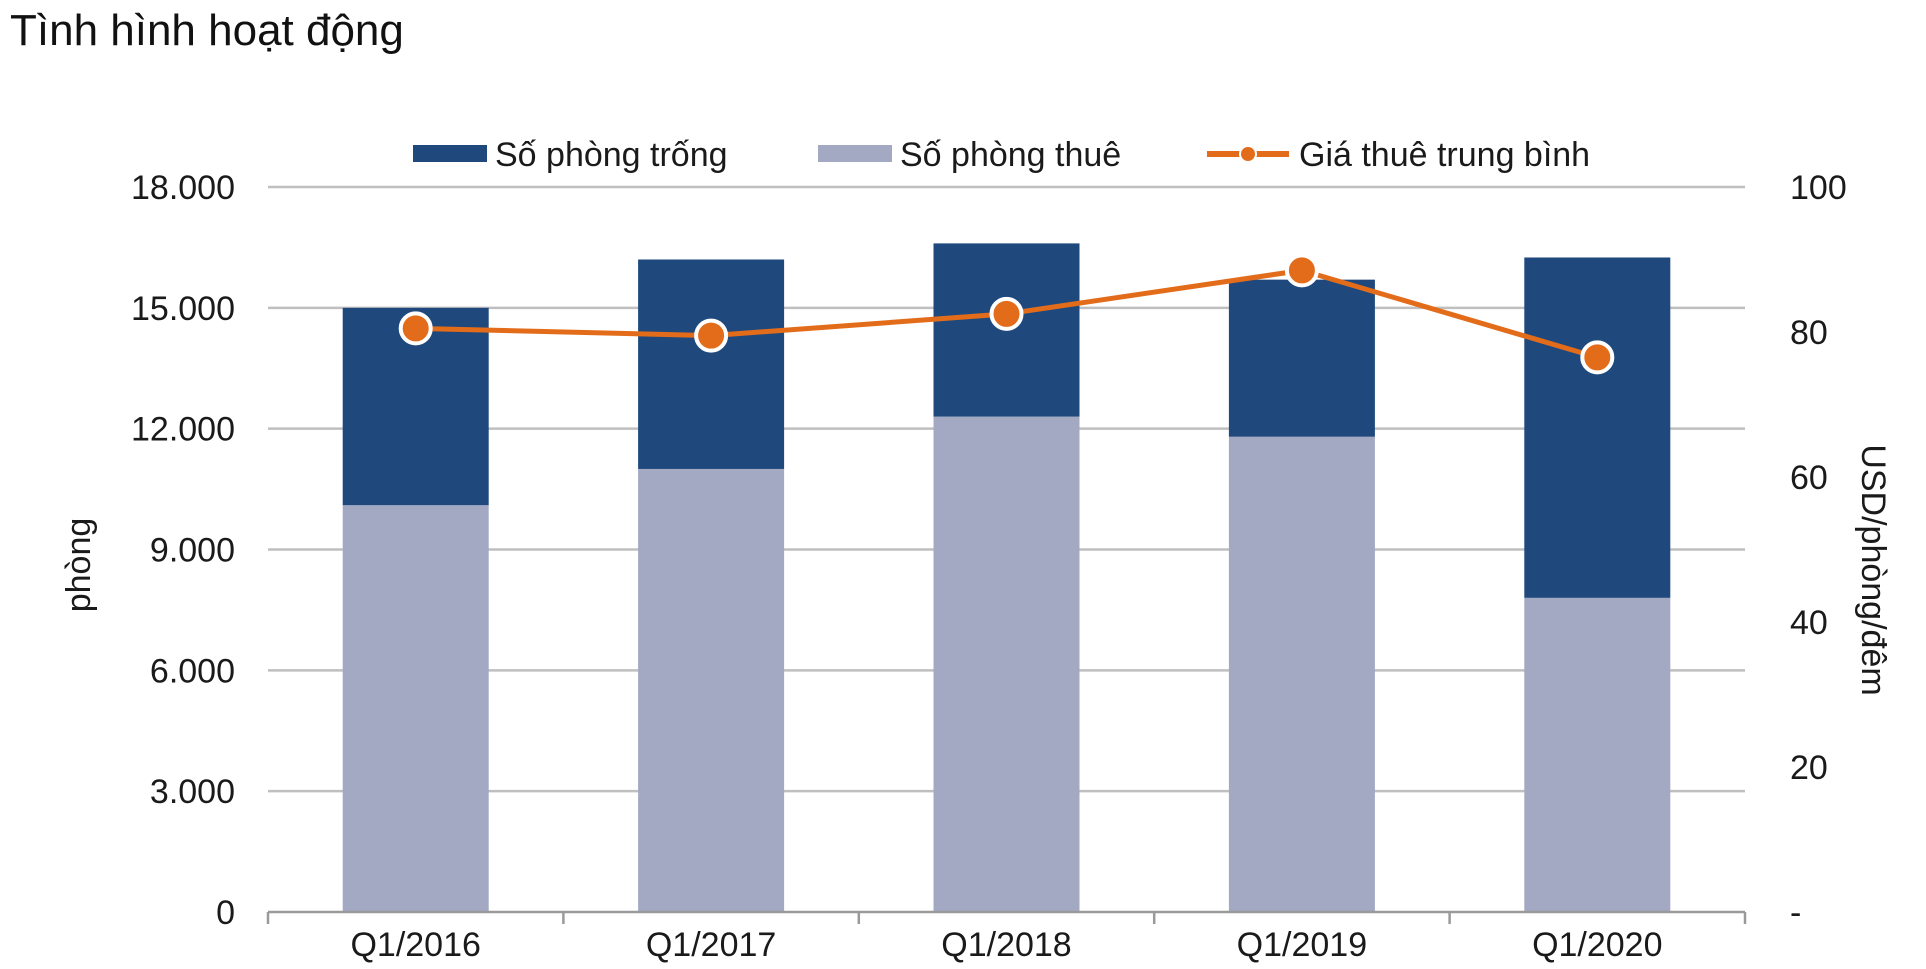 The image size is (1926, 969). I want to click on y-right-tick-label: 20, so click(1809, 768).